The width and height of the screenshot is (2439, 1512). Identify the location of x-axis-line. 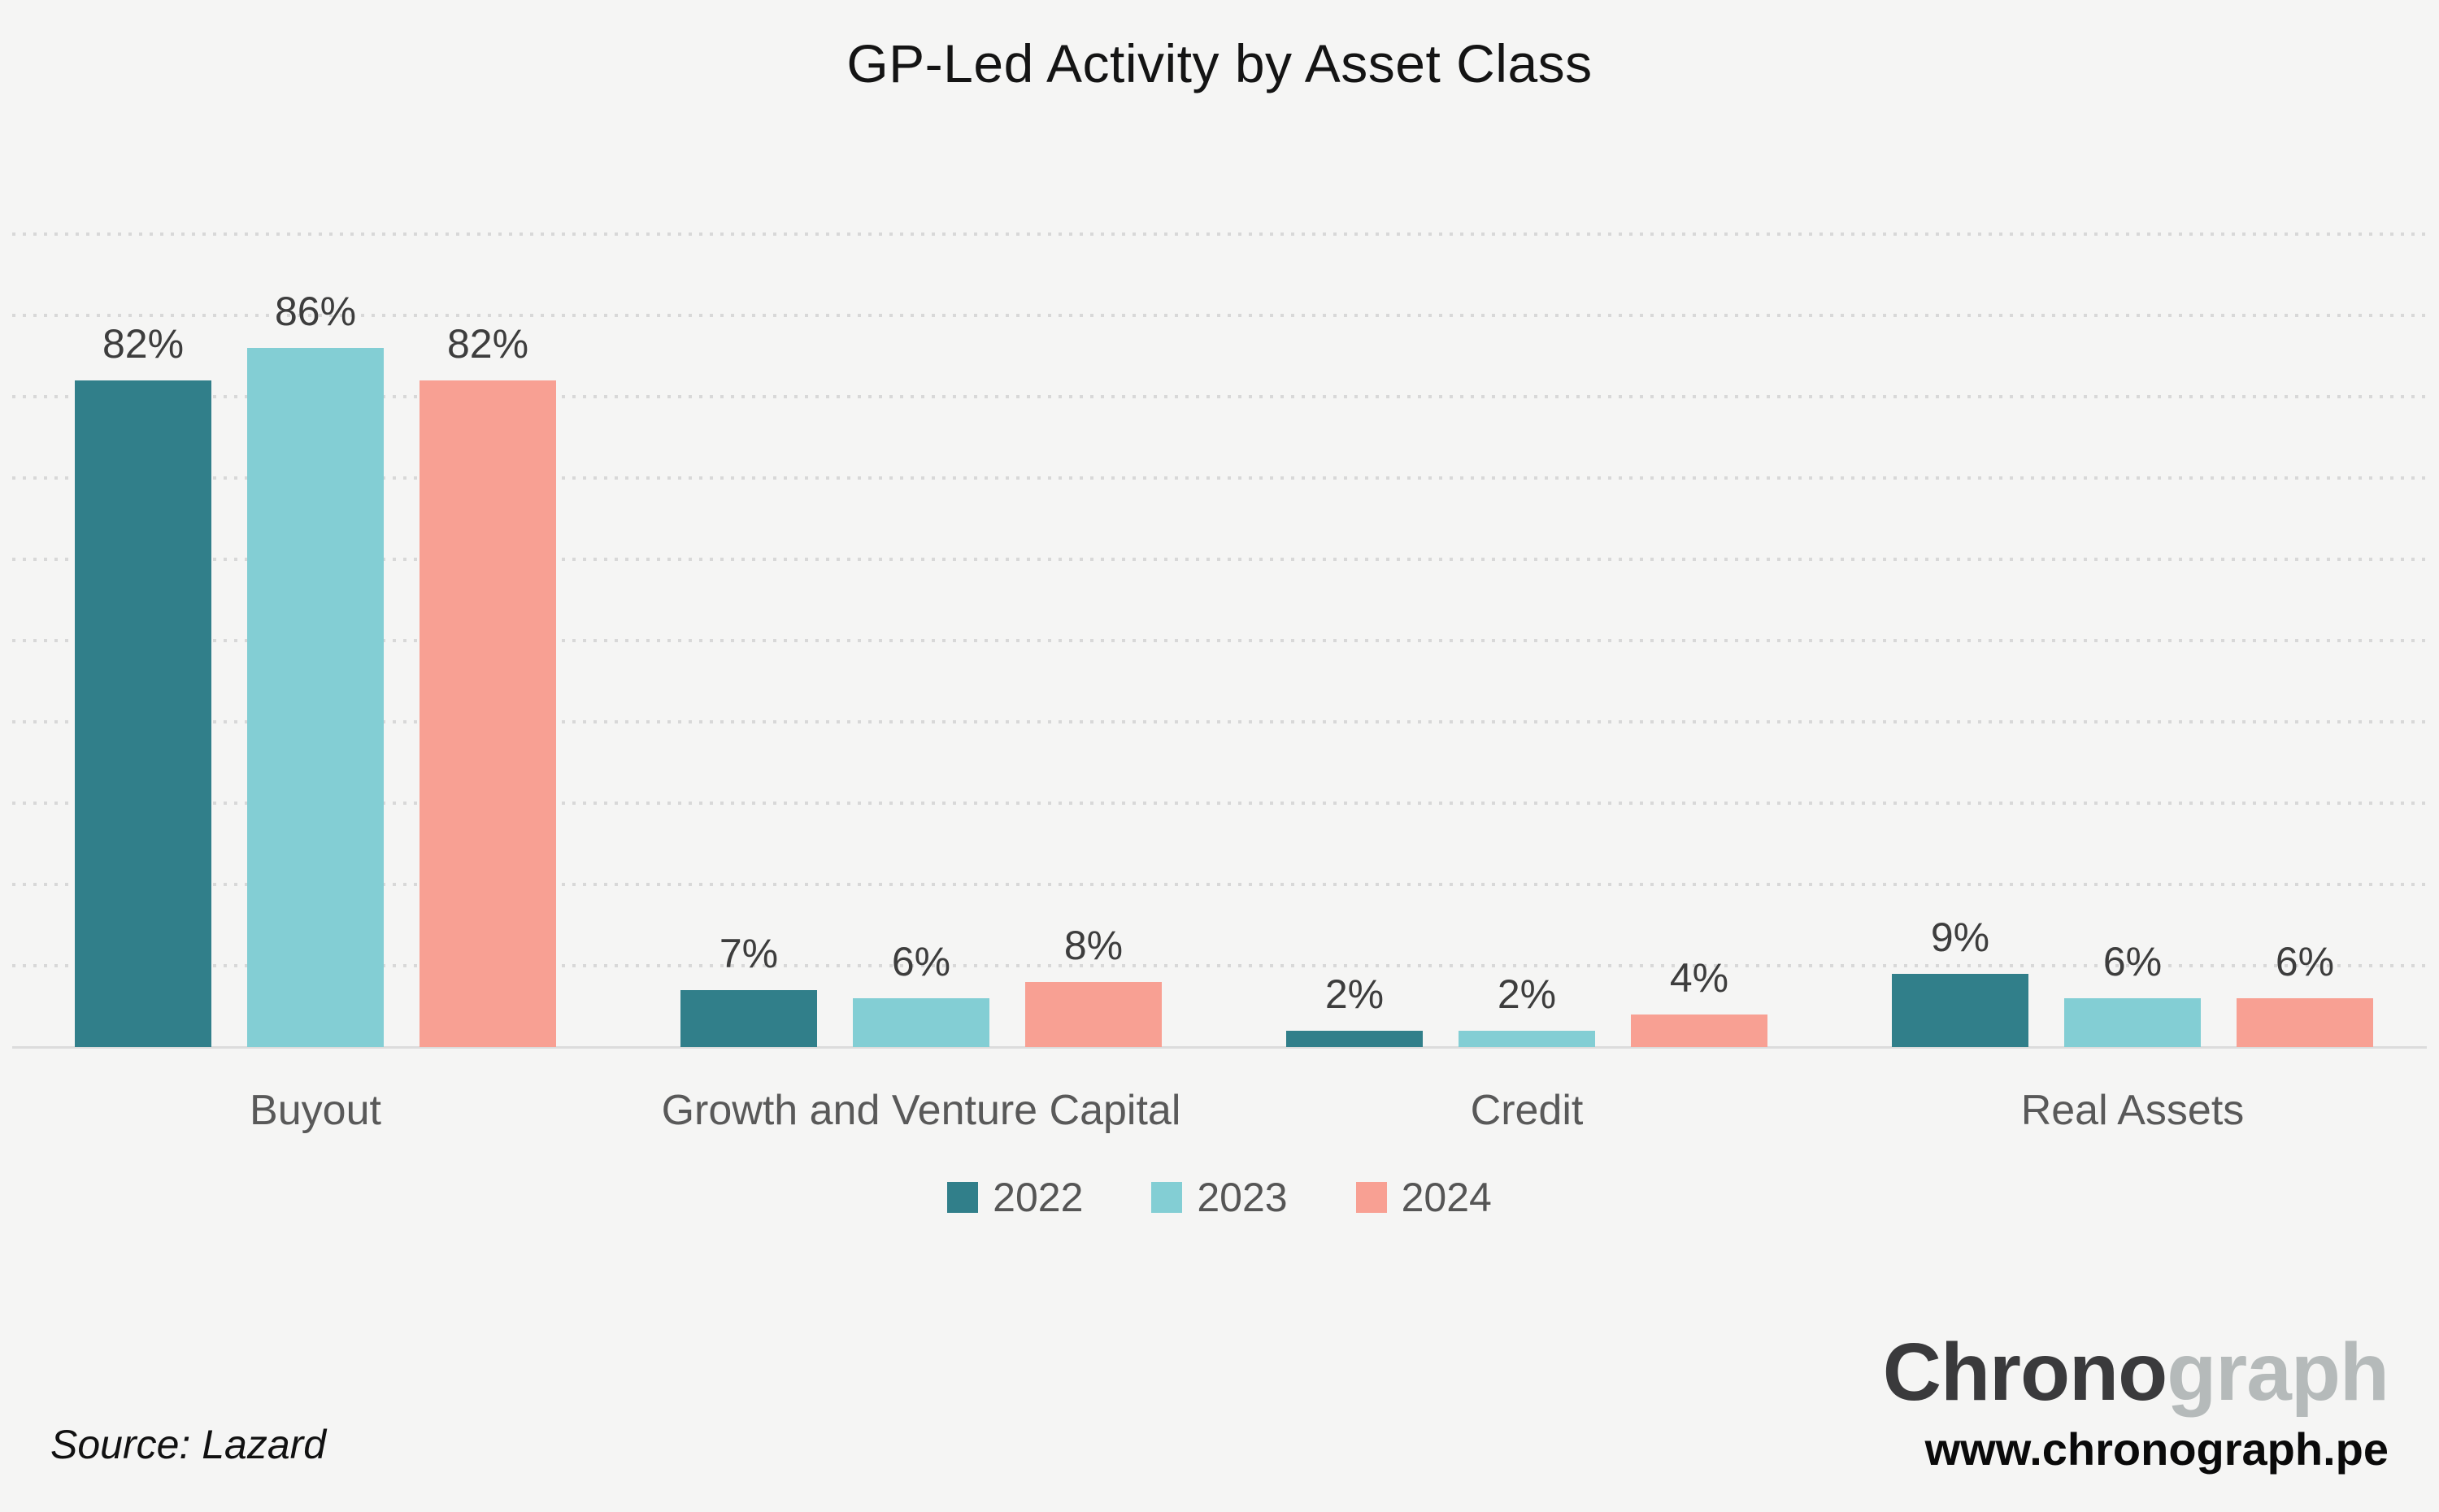
(1219, 1047).